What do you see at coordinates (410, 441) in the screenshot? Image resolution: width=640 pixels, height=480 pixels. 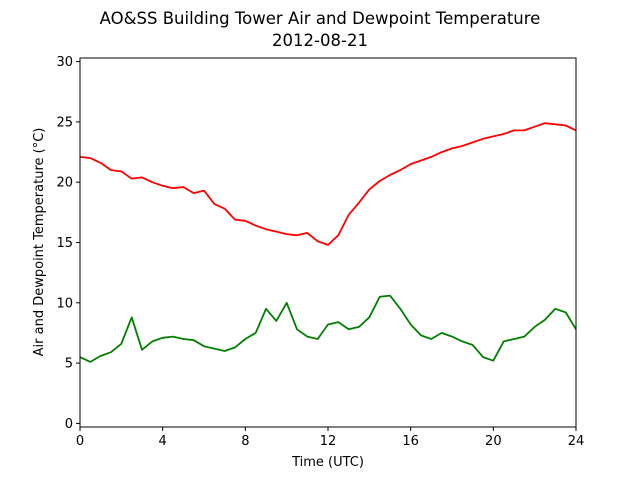 I see `x-tick-label: 16` at bounding box center [410, 441].